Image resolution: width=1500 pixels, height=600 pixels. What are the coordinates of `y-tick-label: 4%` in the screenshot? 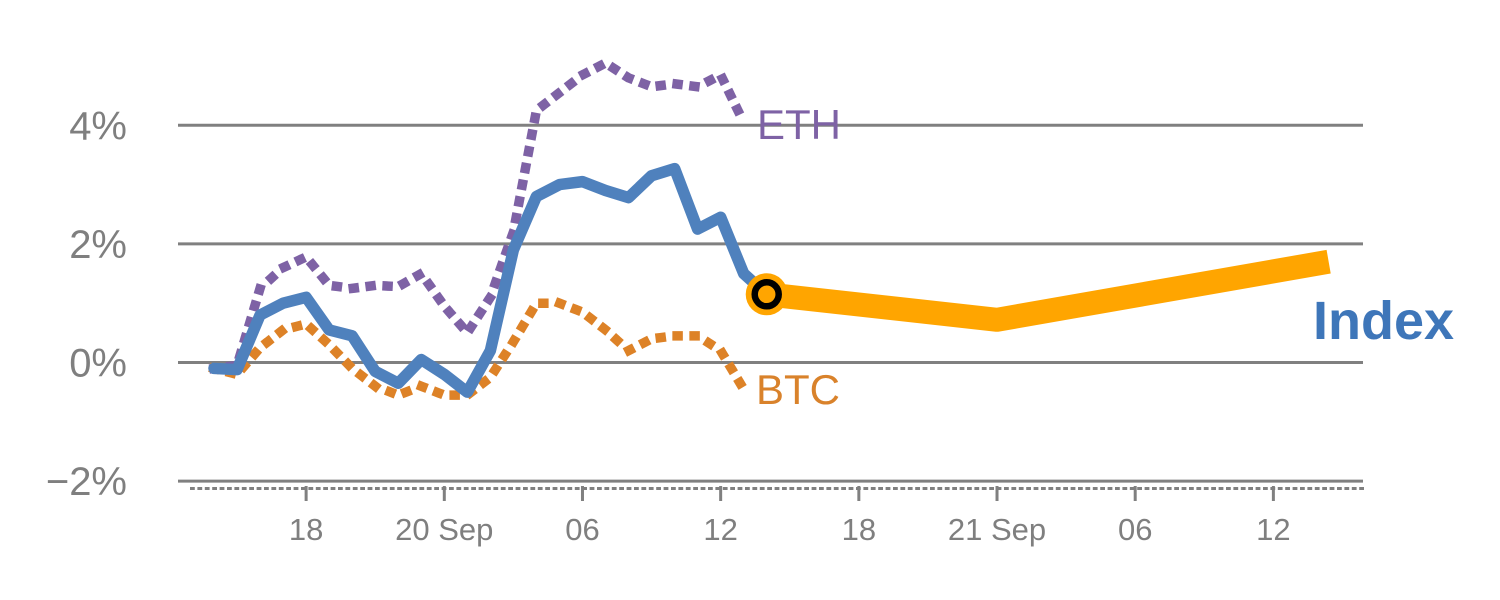 It's located at (98, 126).